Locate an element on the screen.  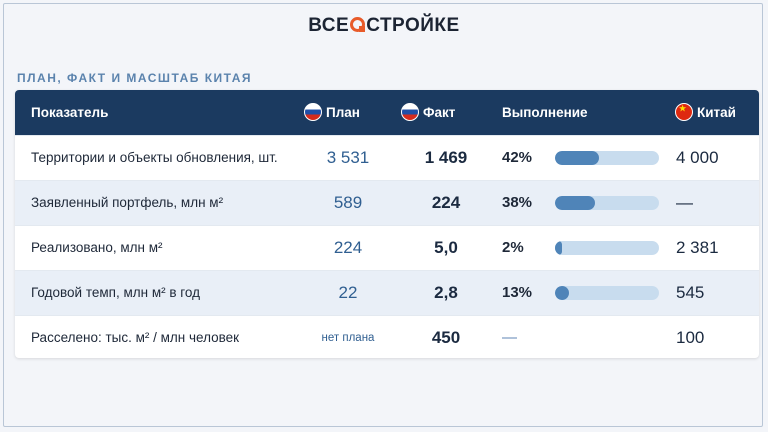
header-china: ★ Китай is located at coordinates (705, 112).